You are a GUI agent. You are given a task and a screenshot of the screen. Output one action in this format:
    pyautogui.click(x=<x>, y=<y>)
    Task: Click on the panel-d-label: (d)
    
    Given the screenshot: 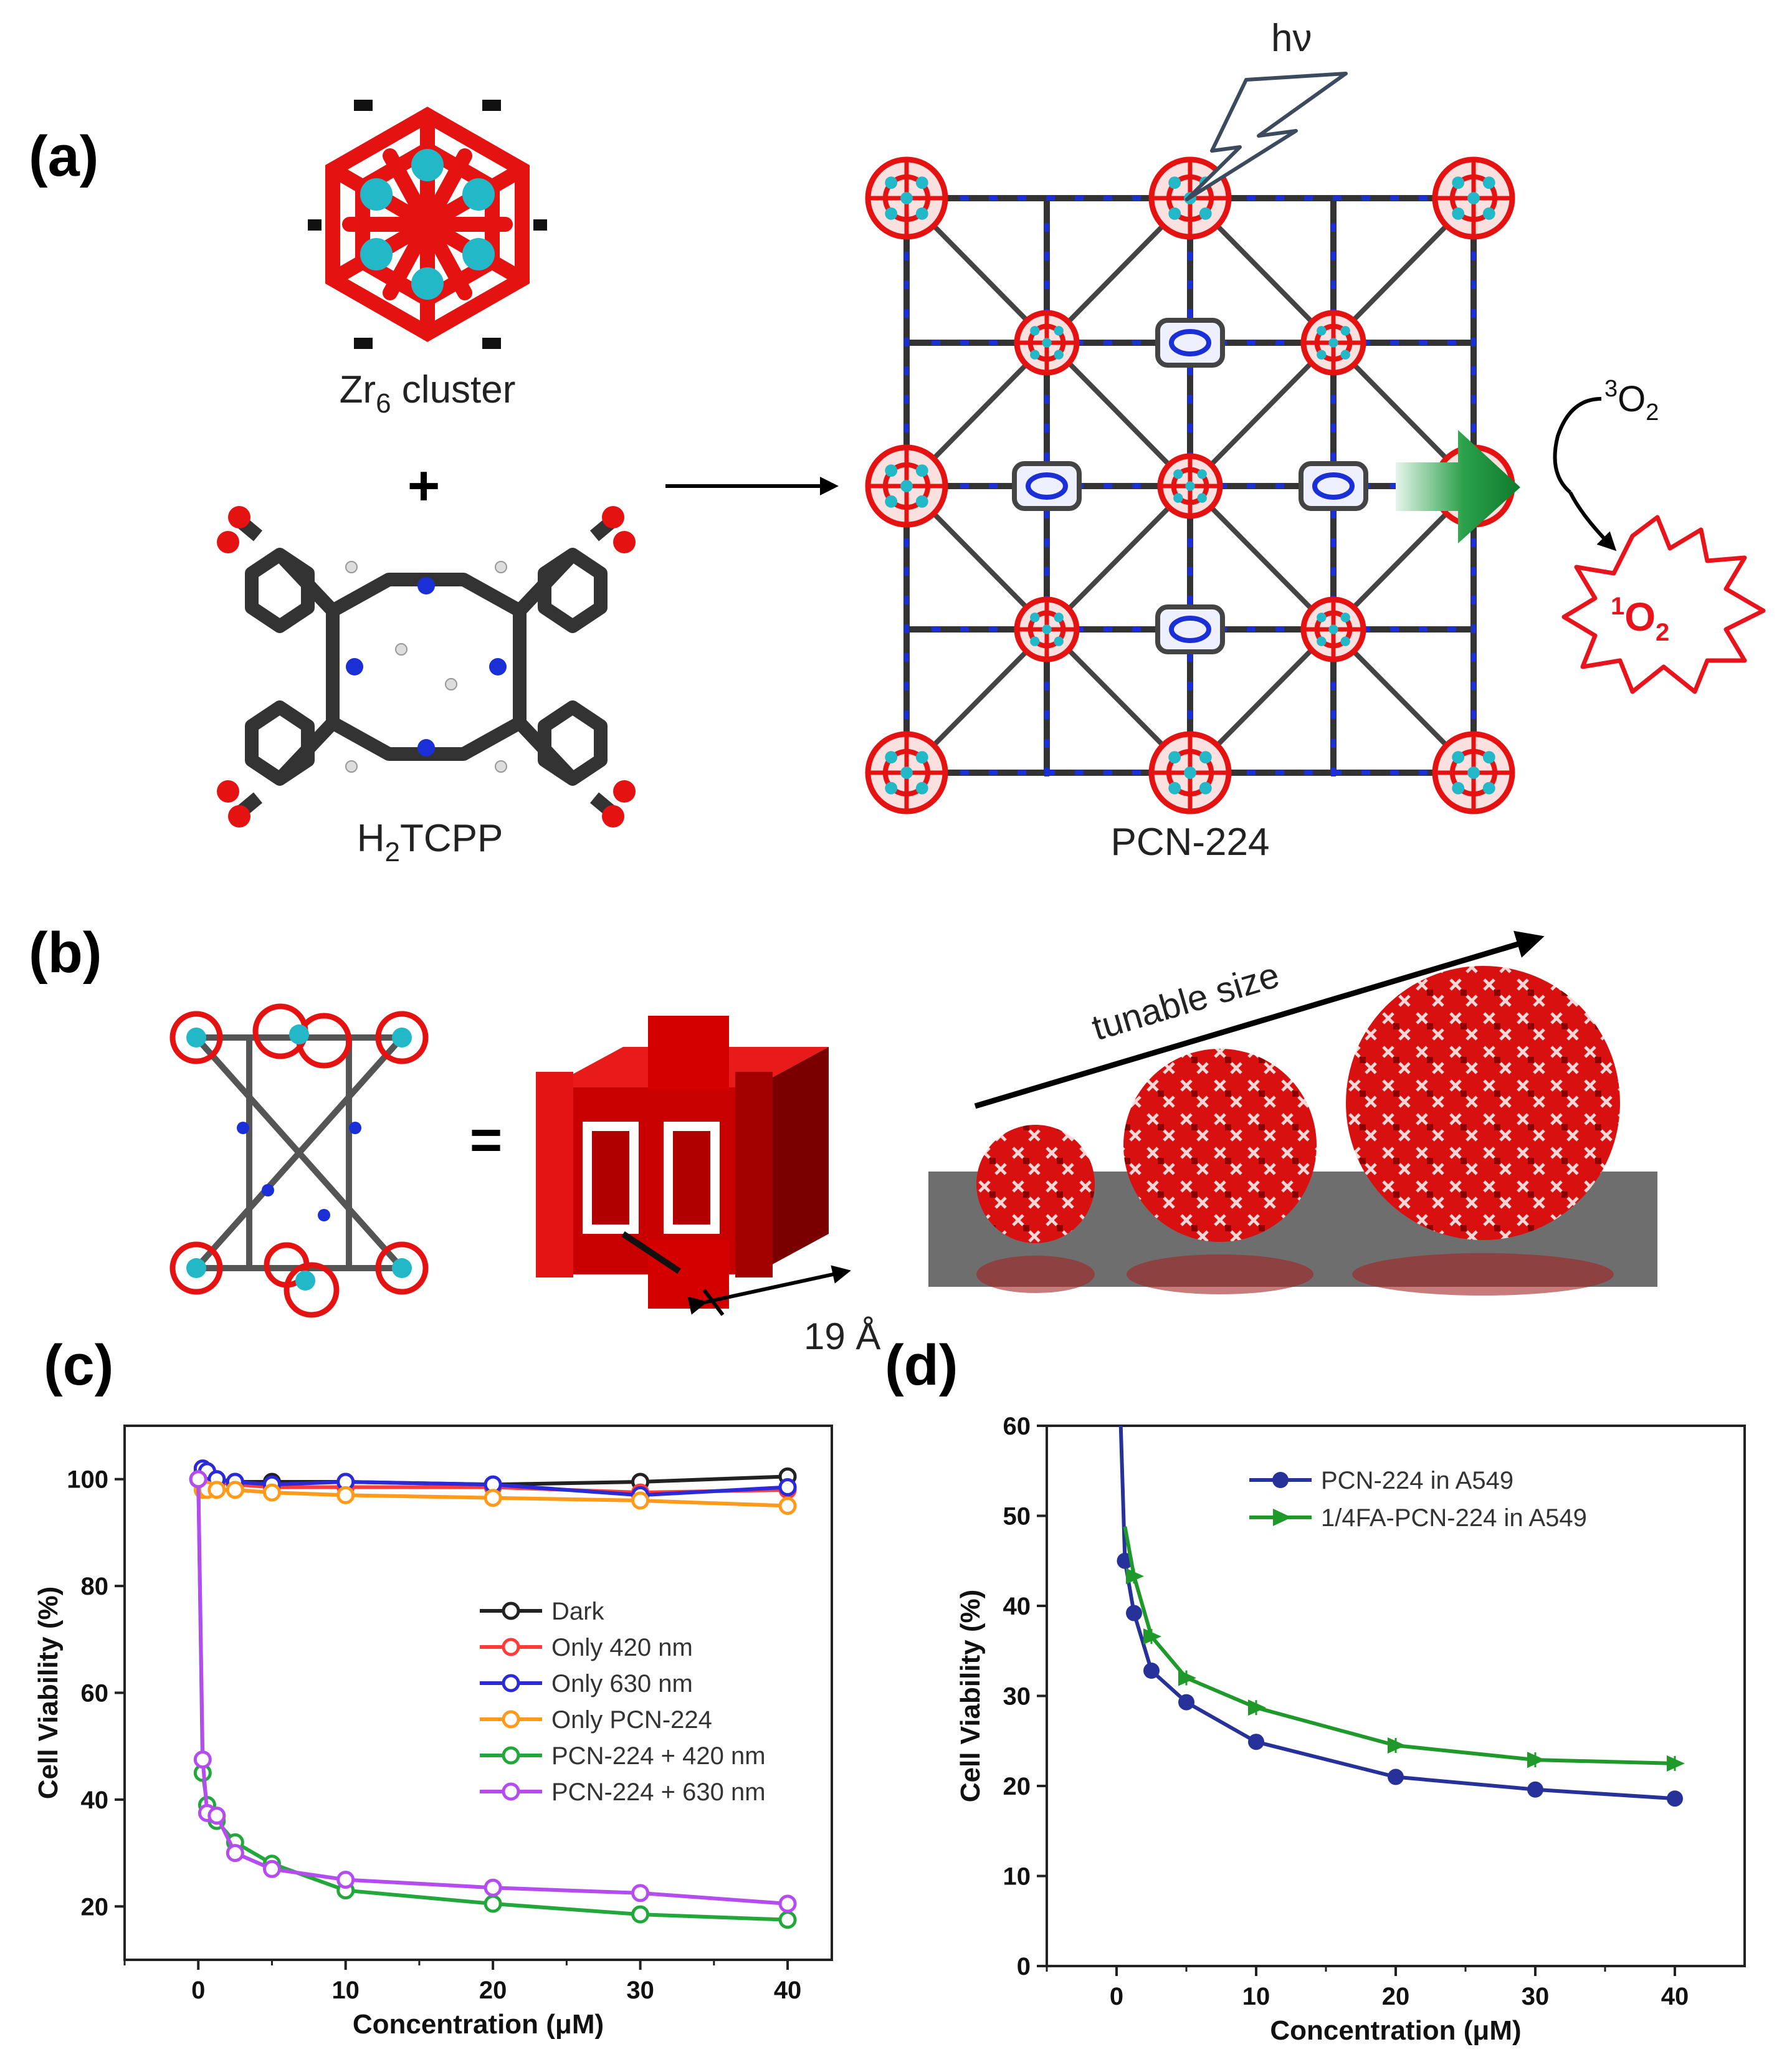 What is the action you would take?
    pyautogui.click(x=921, y=1365)
    